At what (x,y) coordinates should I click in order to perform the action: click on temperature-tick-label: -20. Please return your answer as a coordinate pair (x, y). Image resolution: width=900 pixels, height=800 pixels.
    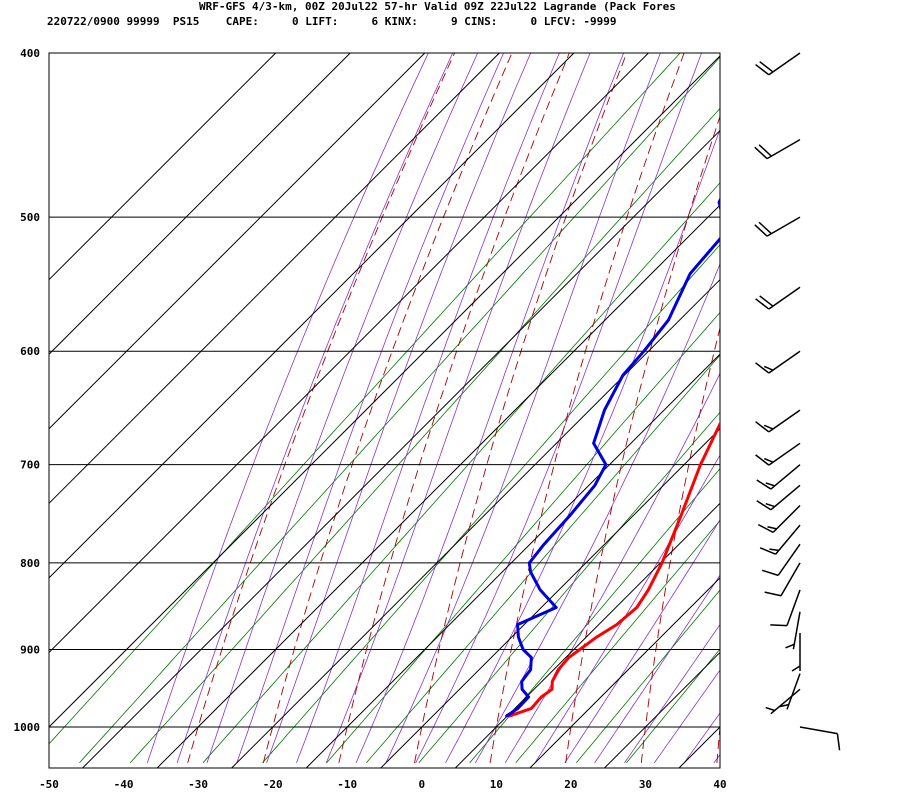
    Looking at the image, I should click on (273, 784).